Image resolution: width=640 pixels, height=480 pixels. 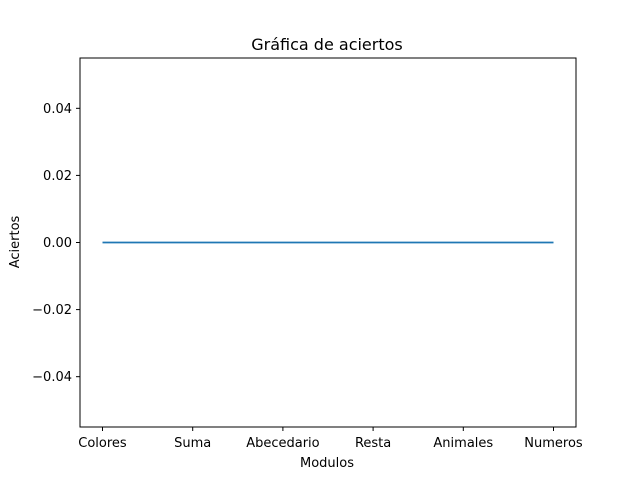 What do you see at coordinates (102, 443) in the screenshot?
I see `x-tick-label: Colores` at bounding box center [102, 443].